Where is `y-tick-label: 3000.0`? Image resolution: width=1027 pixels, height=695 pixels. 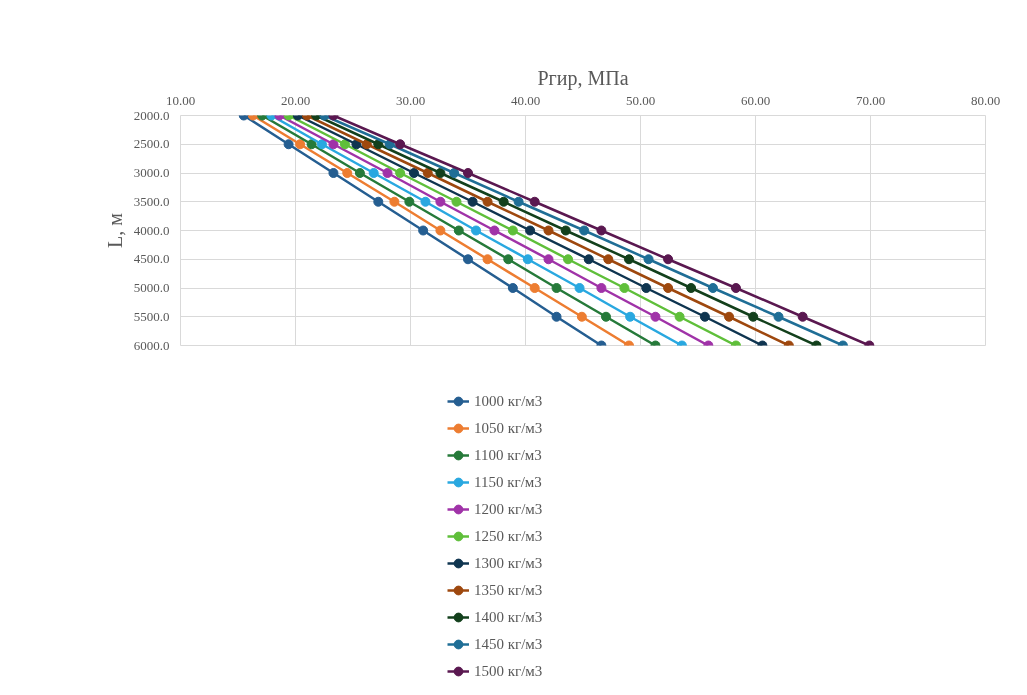 y-tick-label: 3000.0 is located at coordinates (151, 172).